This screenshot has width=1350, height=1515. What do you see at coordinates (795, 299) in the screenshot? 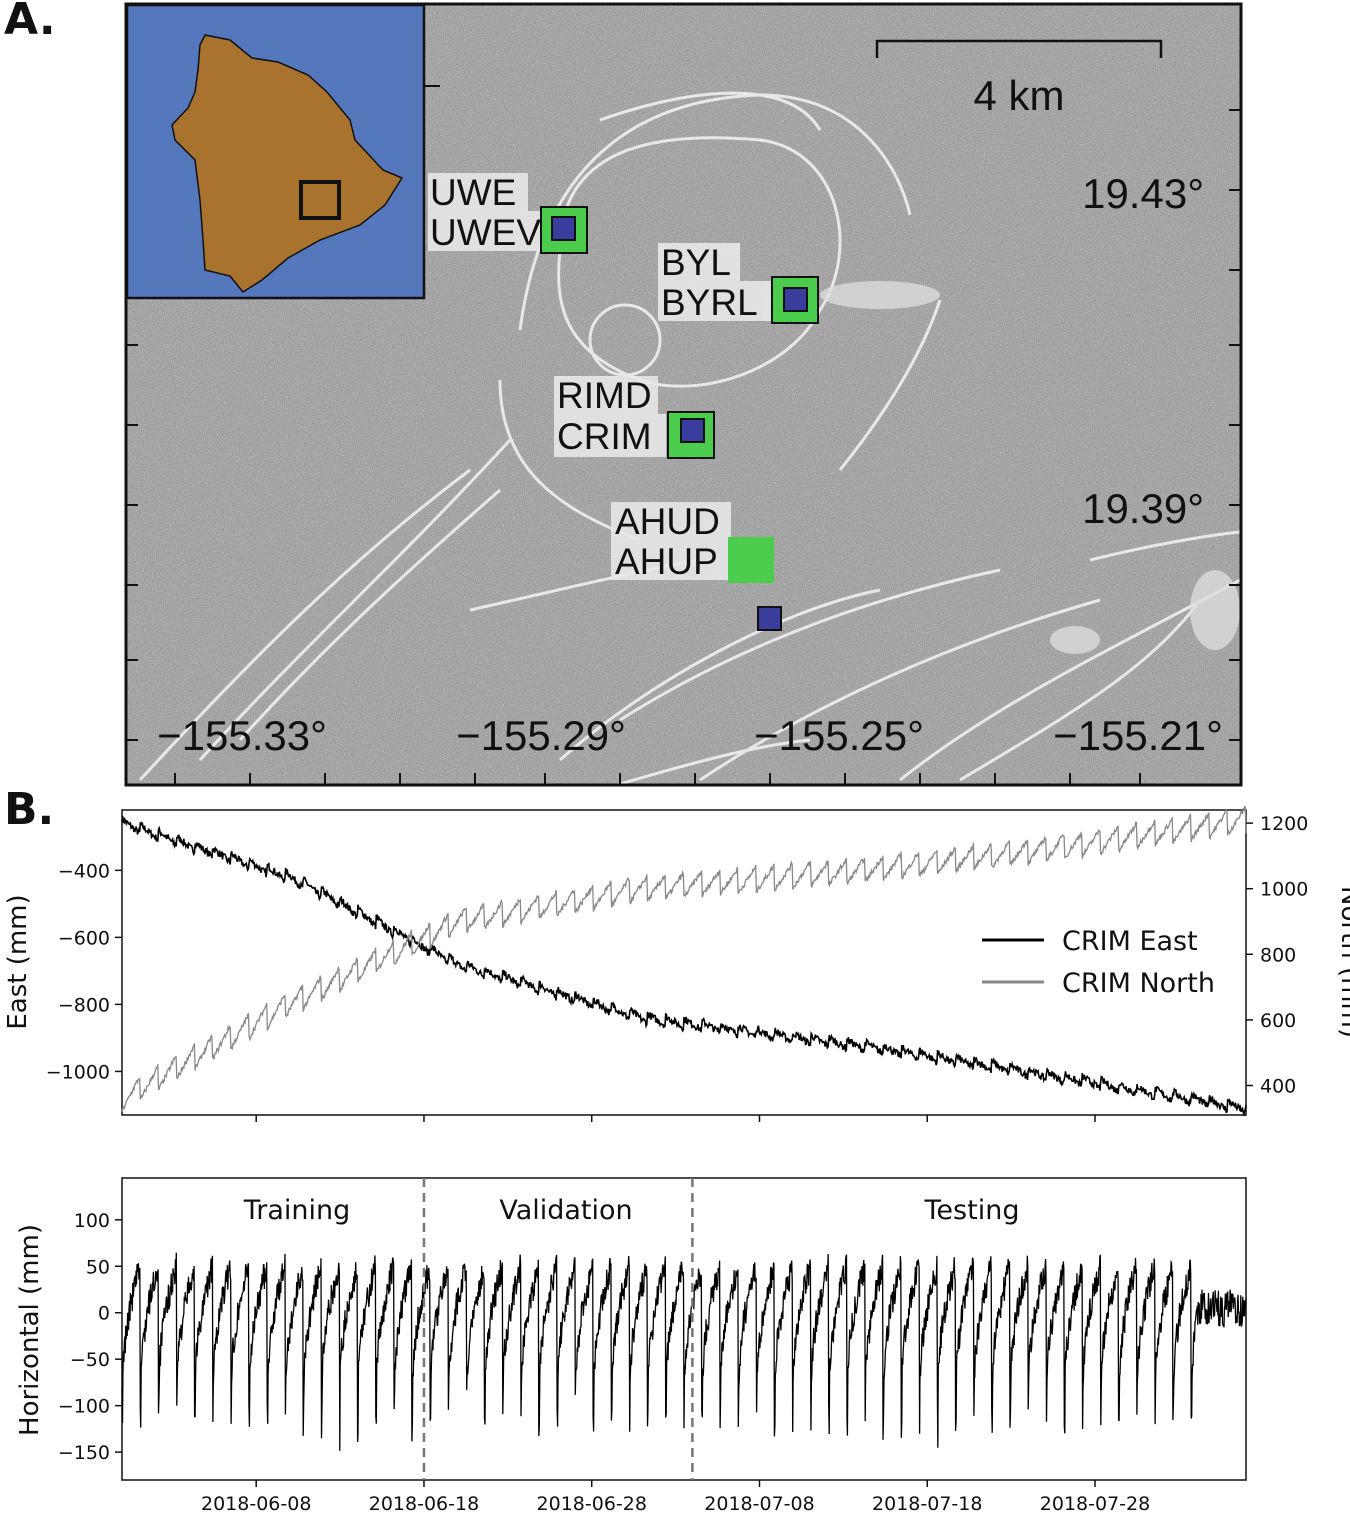
I see `blue-marker-byl` at bounding box center [795, 299].